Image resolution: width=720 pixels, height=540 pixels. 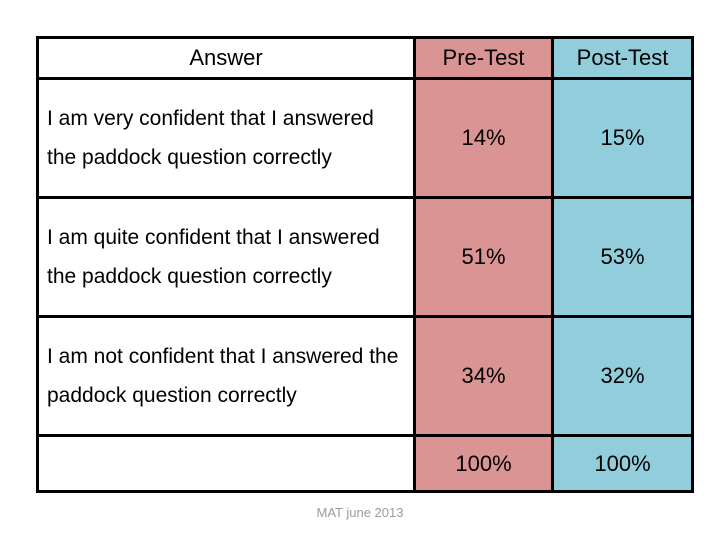 What do you see at coordinates (483, 138) in the screenshot?
I see `pre-test-value: 14%` at bounding box center [483, 138].